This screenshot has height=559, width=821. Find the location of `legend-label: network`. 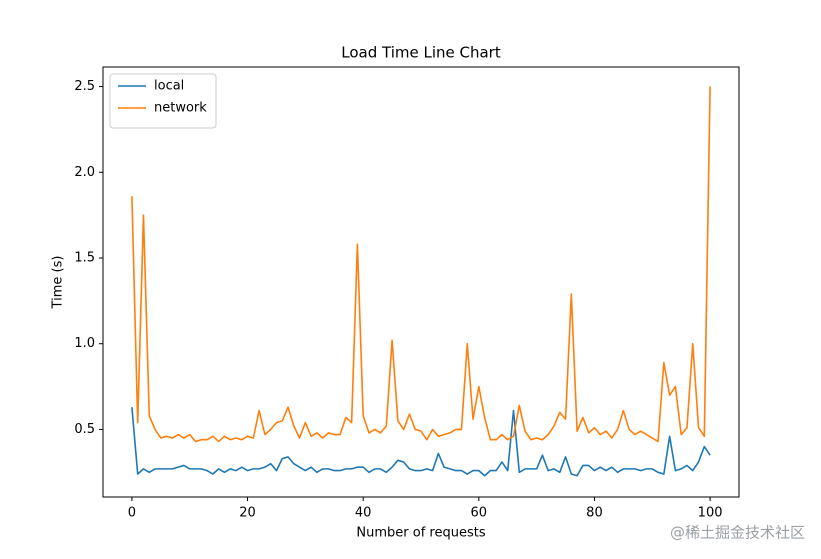

legend-label: network is located at coordinates (180, 108).